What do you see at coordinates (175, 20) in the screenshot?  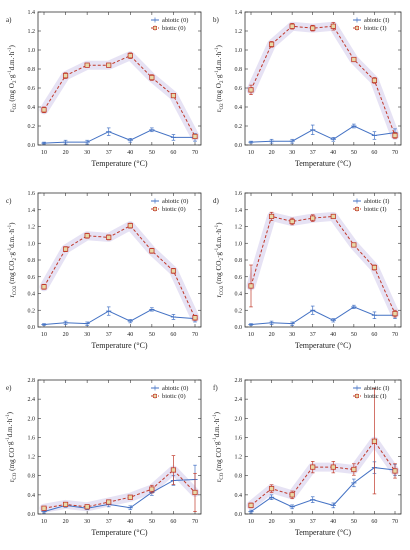 I see `legend-label: abiotic (0)` at bounding box center [175, 20].